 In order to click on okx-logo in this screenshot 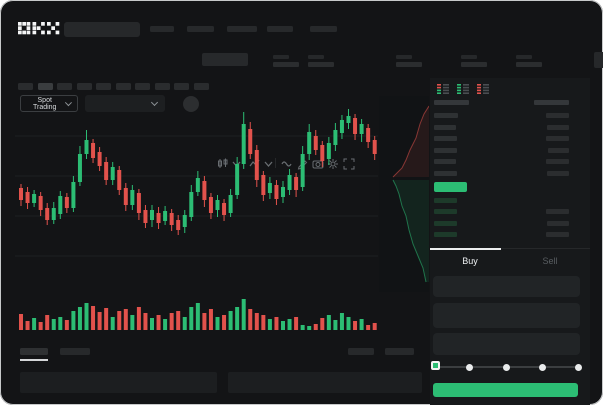, I will do `click(39, 28)`.